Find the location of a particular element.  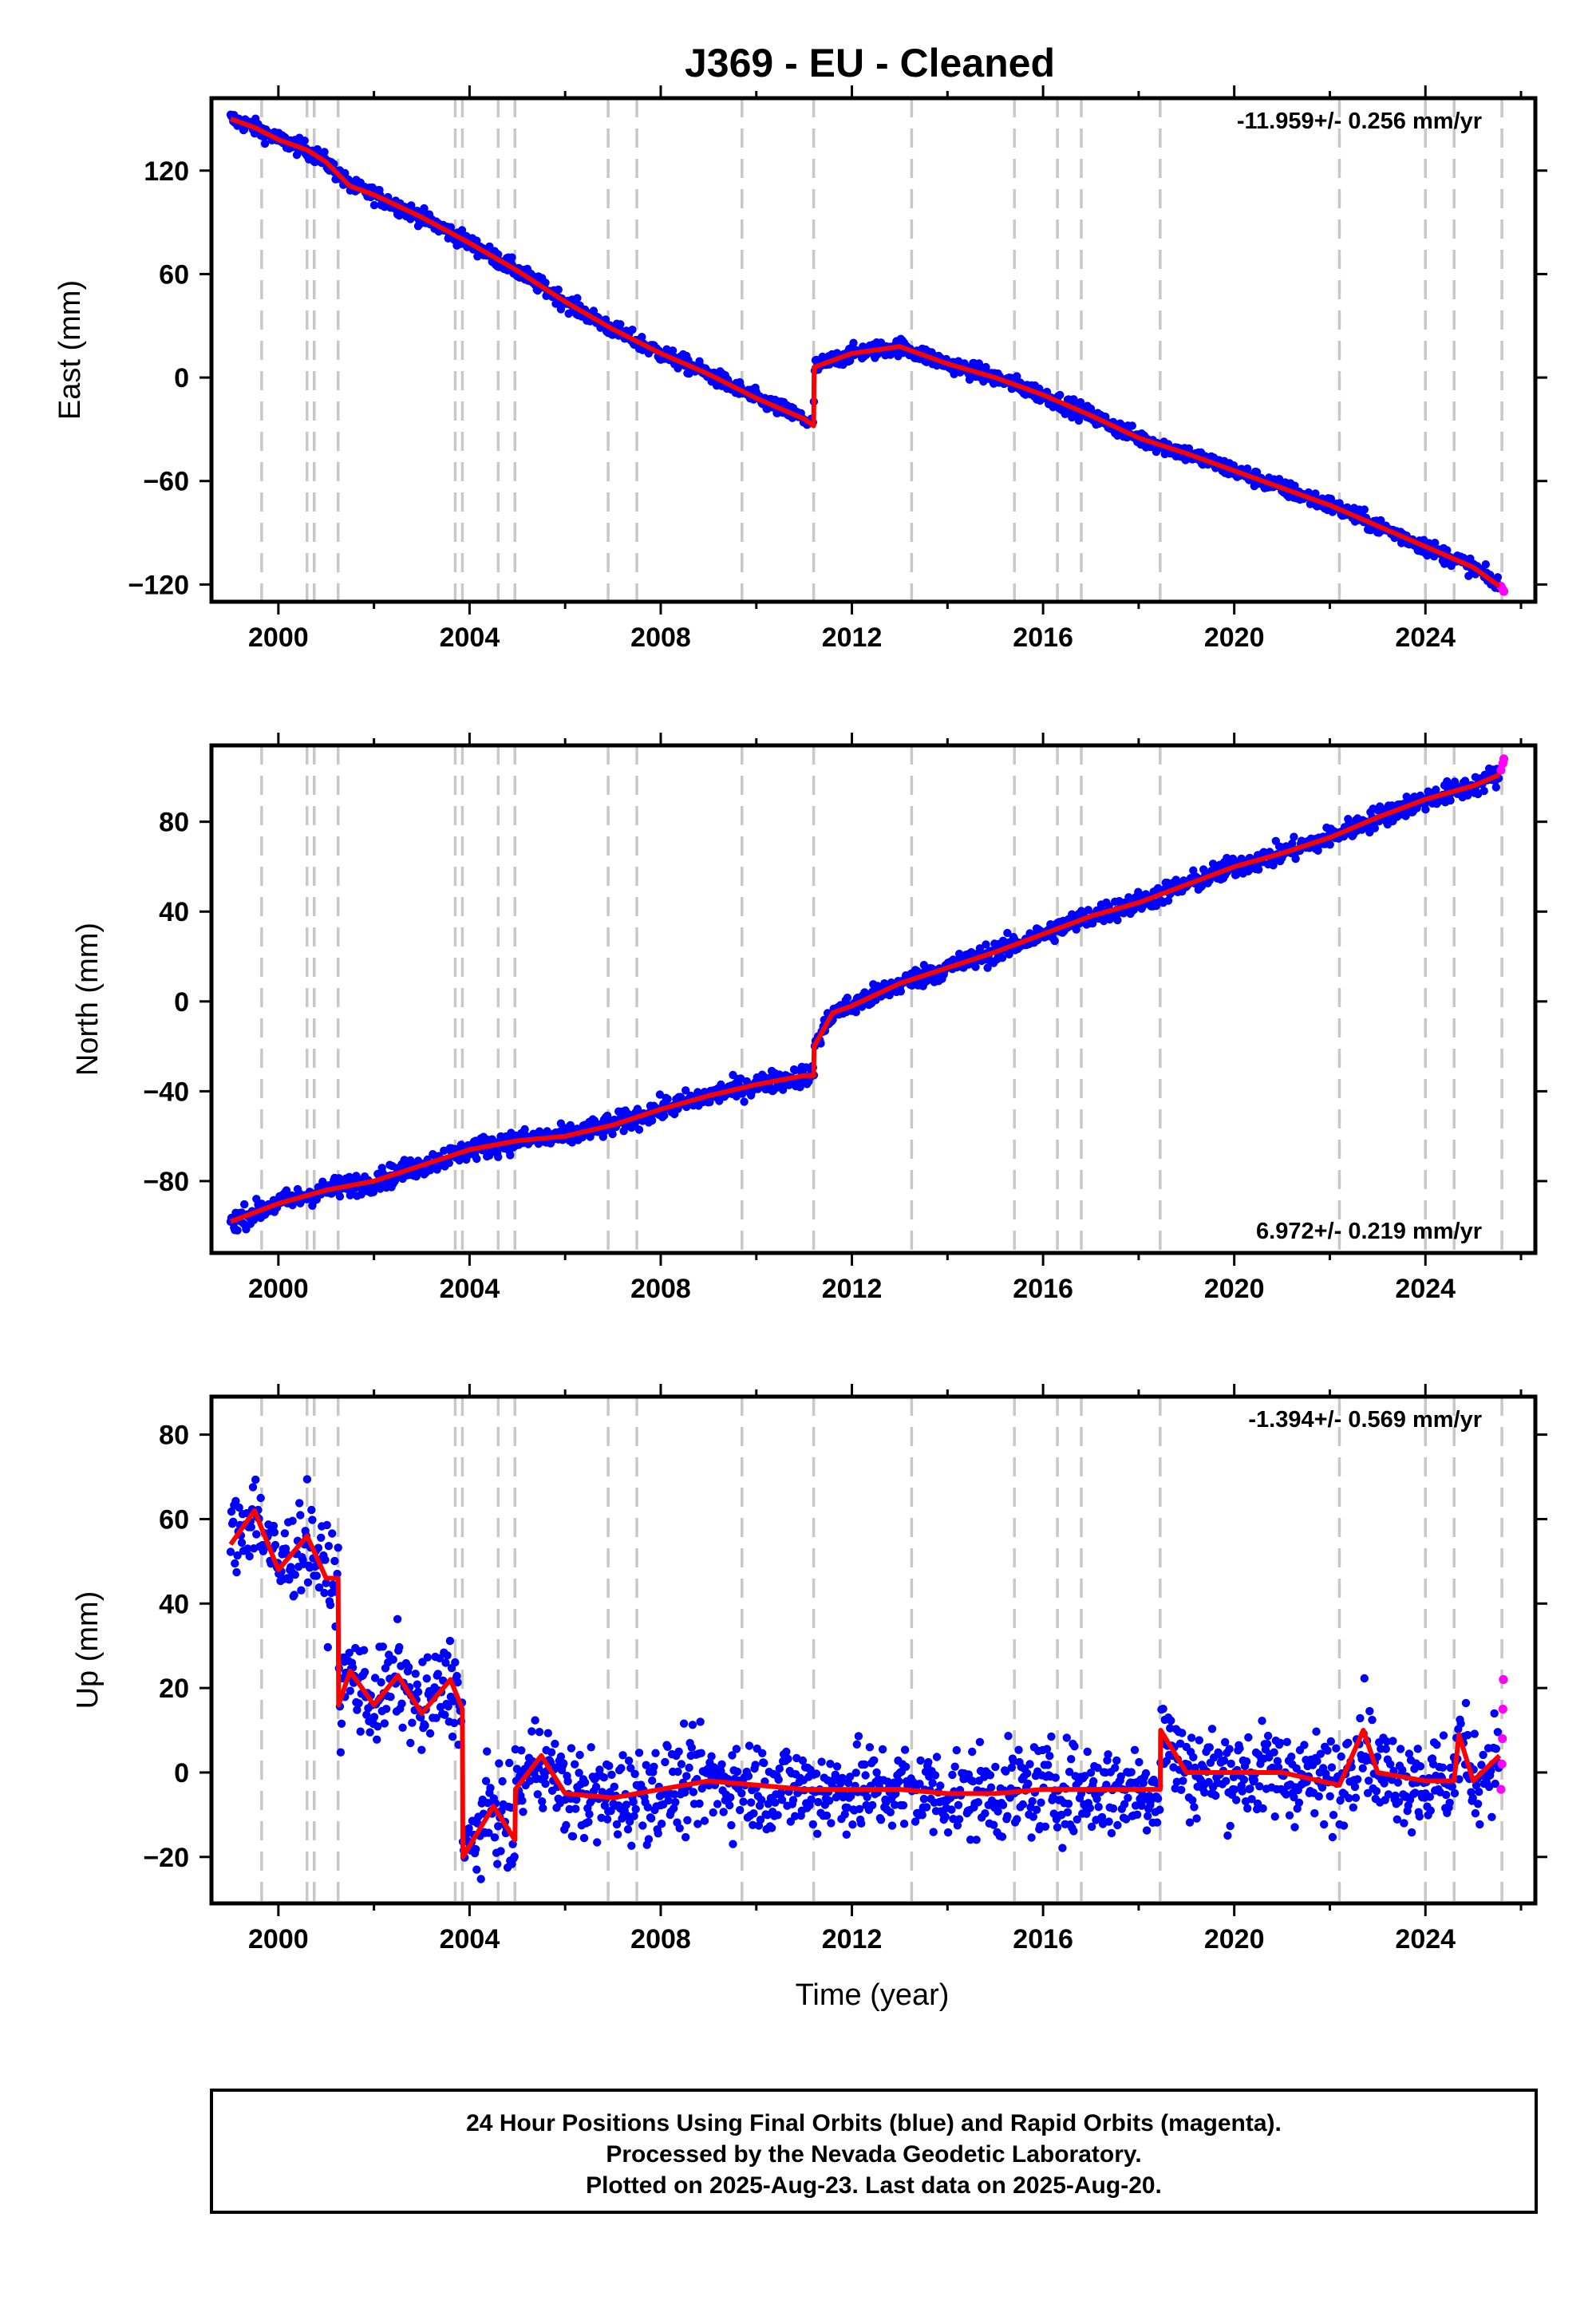

y-tick-label: 0 is located at coordinates (181, 1773).